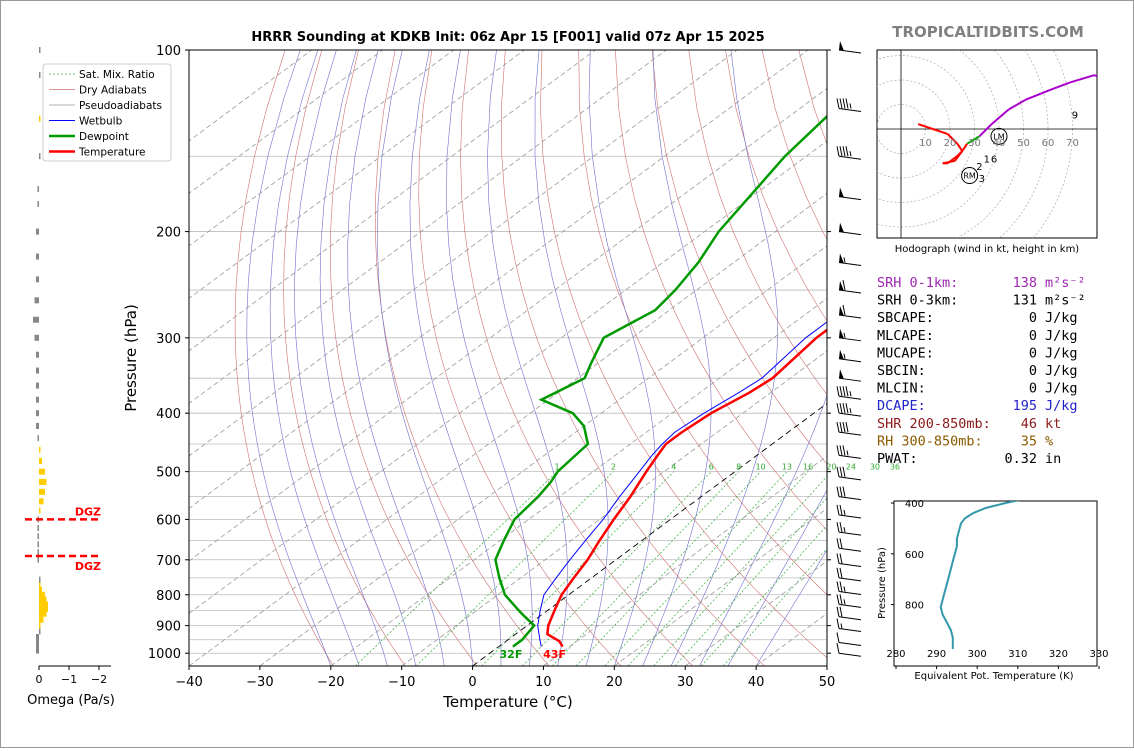  Describe the element at coordinates (505, 678) in the screenshot. I see `skewt-x-ticks: −40 −30 −20 −10 0 10 20 30 40 50` at that location.